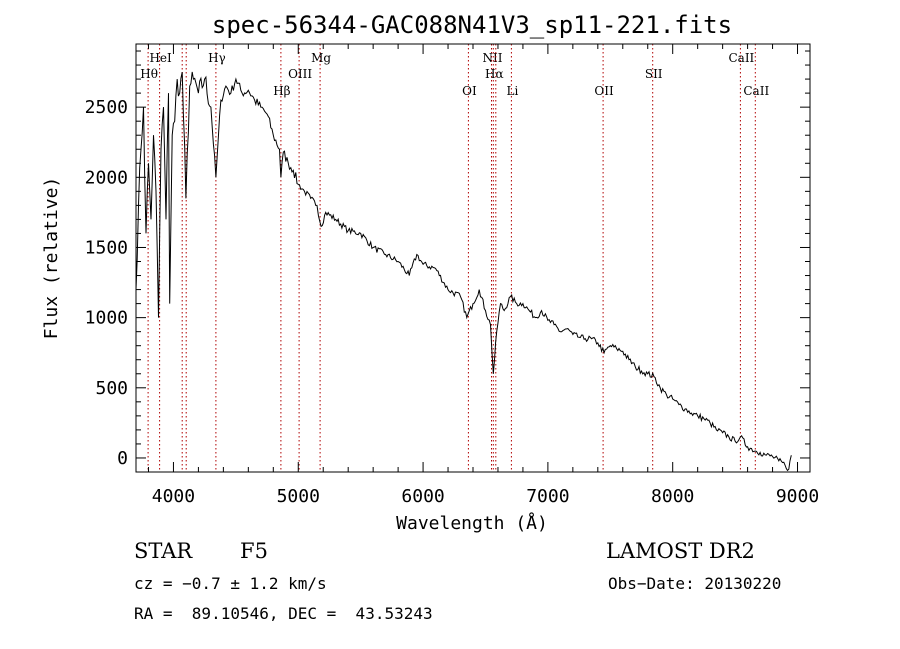  I want to click on chart-title: spec-56344-GAC088N41V3_sp11-221.fits, so click(472, 25).